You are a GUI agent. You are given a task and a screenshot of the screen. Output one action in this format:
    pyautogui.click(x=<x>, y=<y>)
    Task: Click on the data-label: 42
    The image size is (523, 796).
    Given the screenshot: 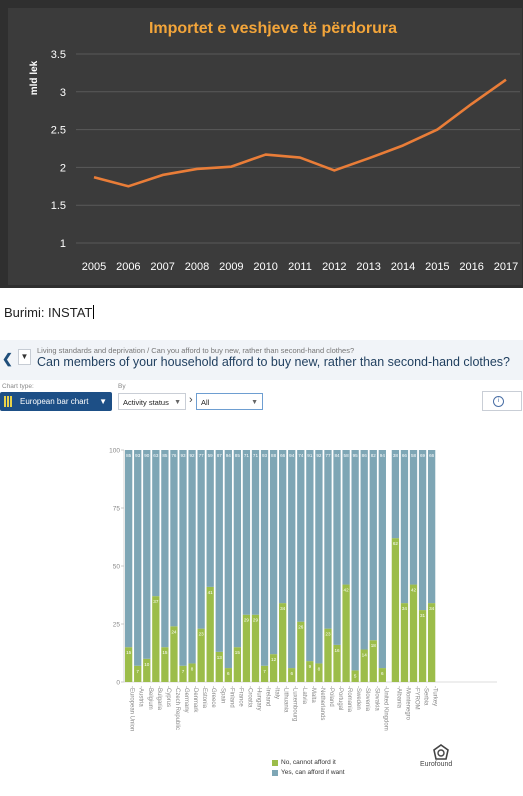 What is the action you would take?
    pyautogui.click(x=414, y=590)
    